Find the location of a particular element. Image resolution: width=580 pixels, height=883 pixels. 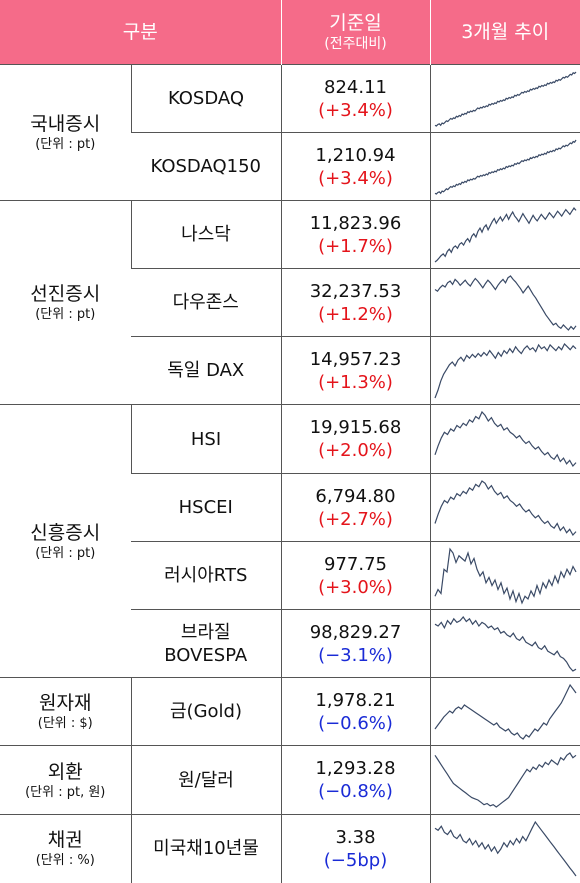

header-base-date: 기준일 (전주대비) is located at coordinates (355, 32).